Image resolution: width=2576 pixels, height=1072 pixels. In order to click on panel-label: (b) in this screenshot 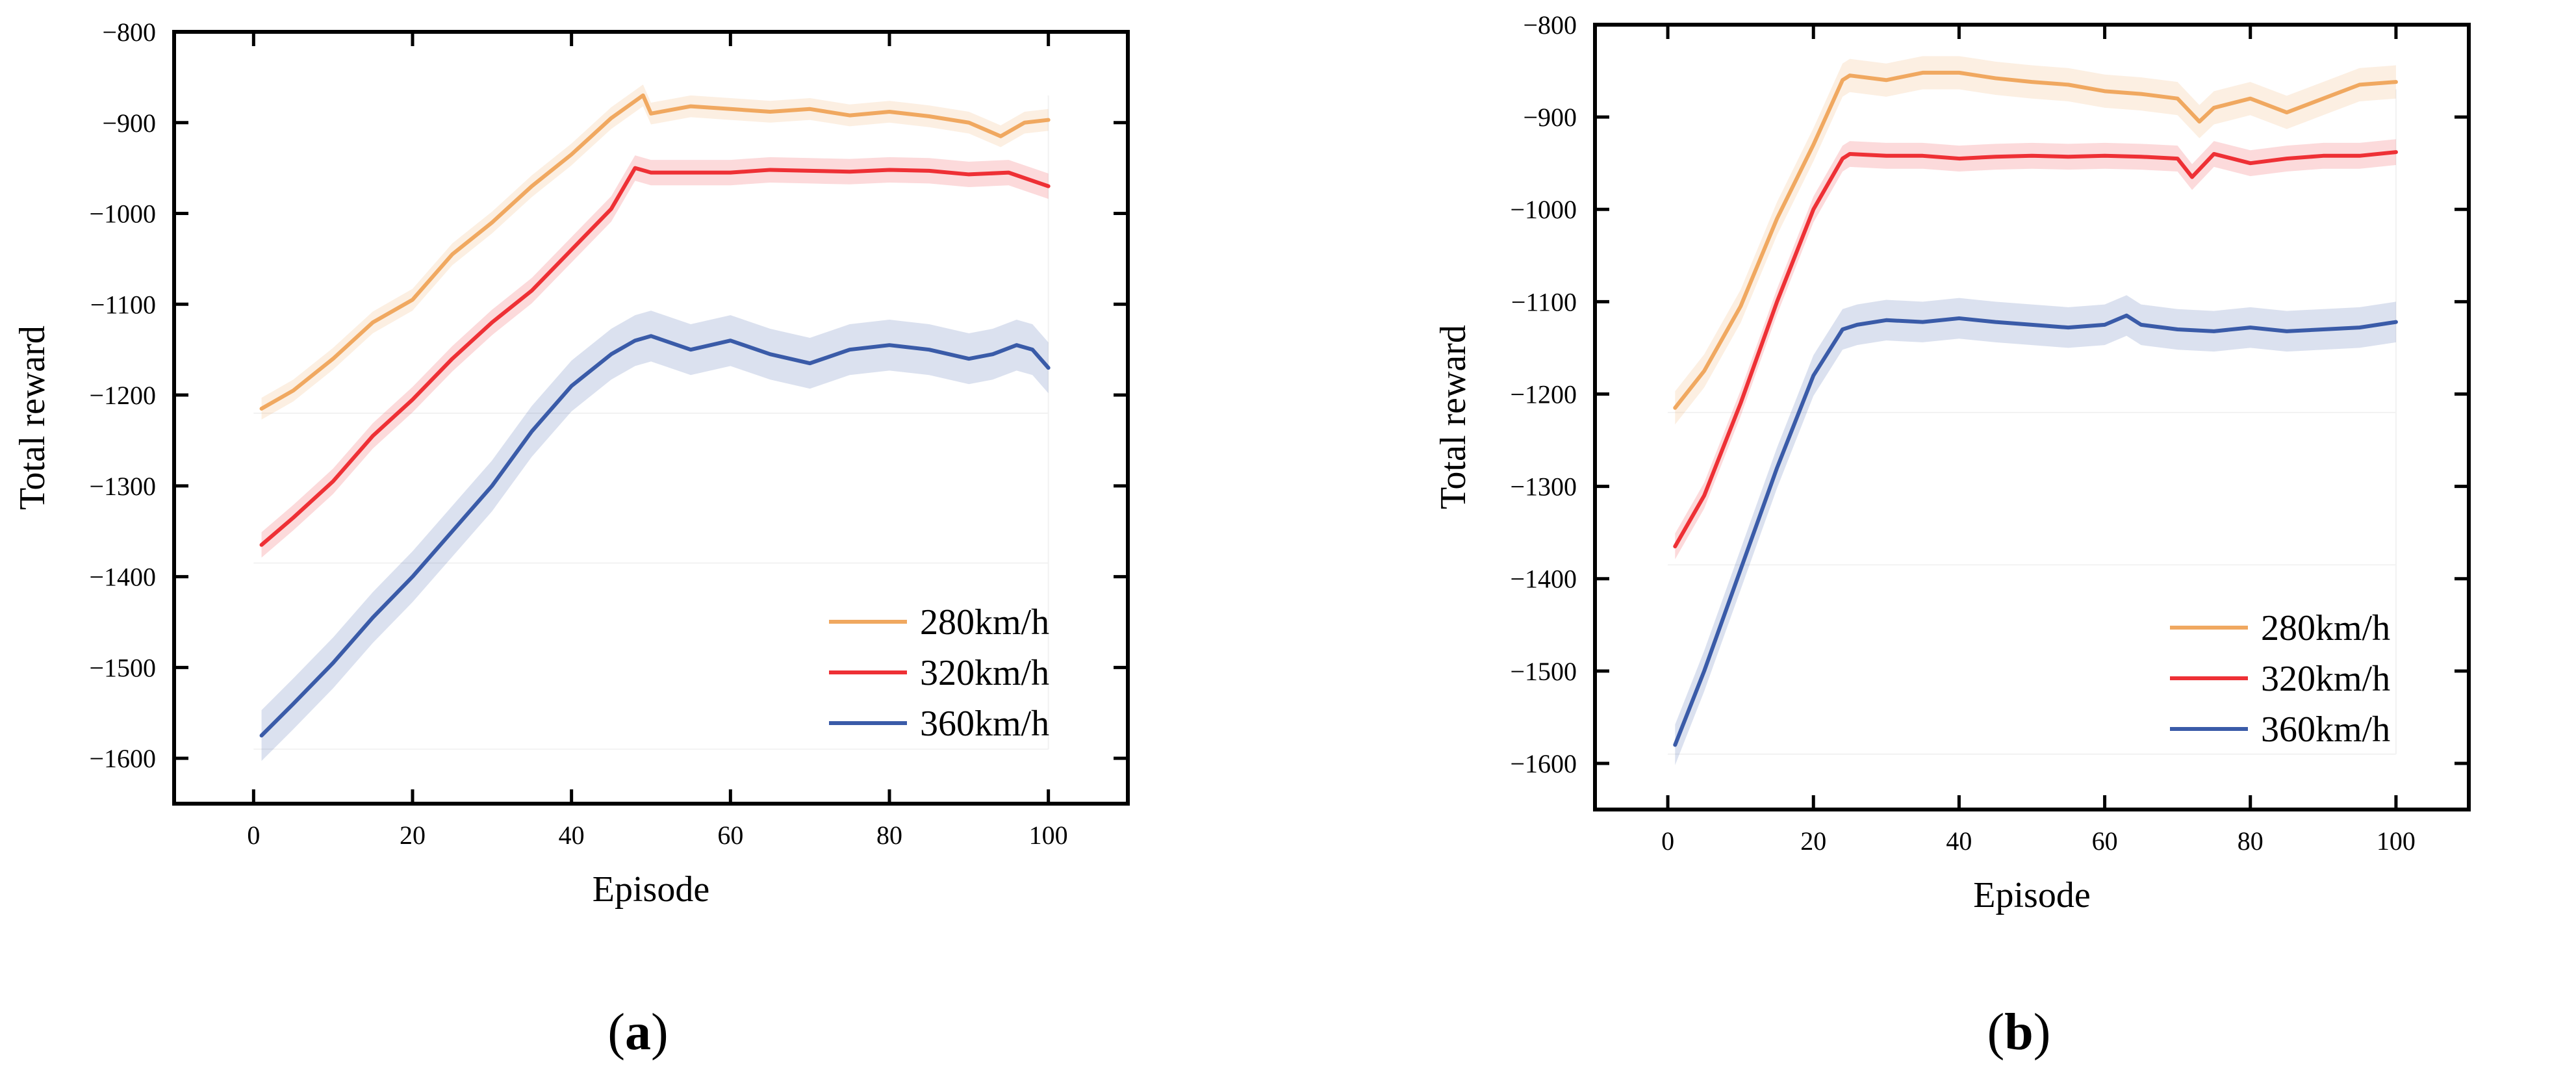, I will do `click(2019, 1032)`.